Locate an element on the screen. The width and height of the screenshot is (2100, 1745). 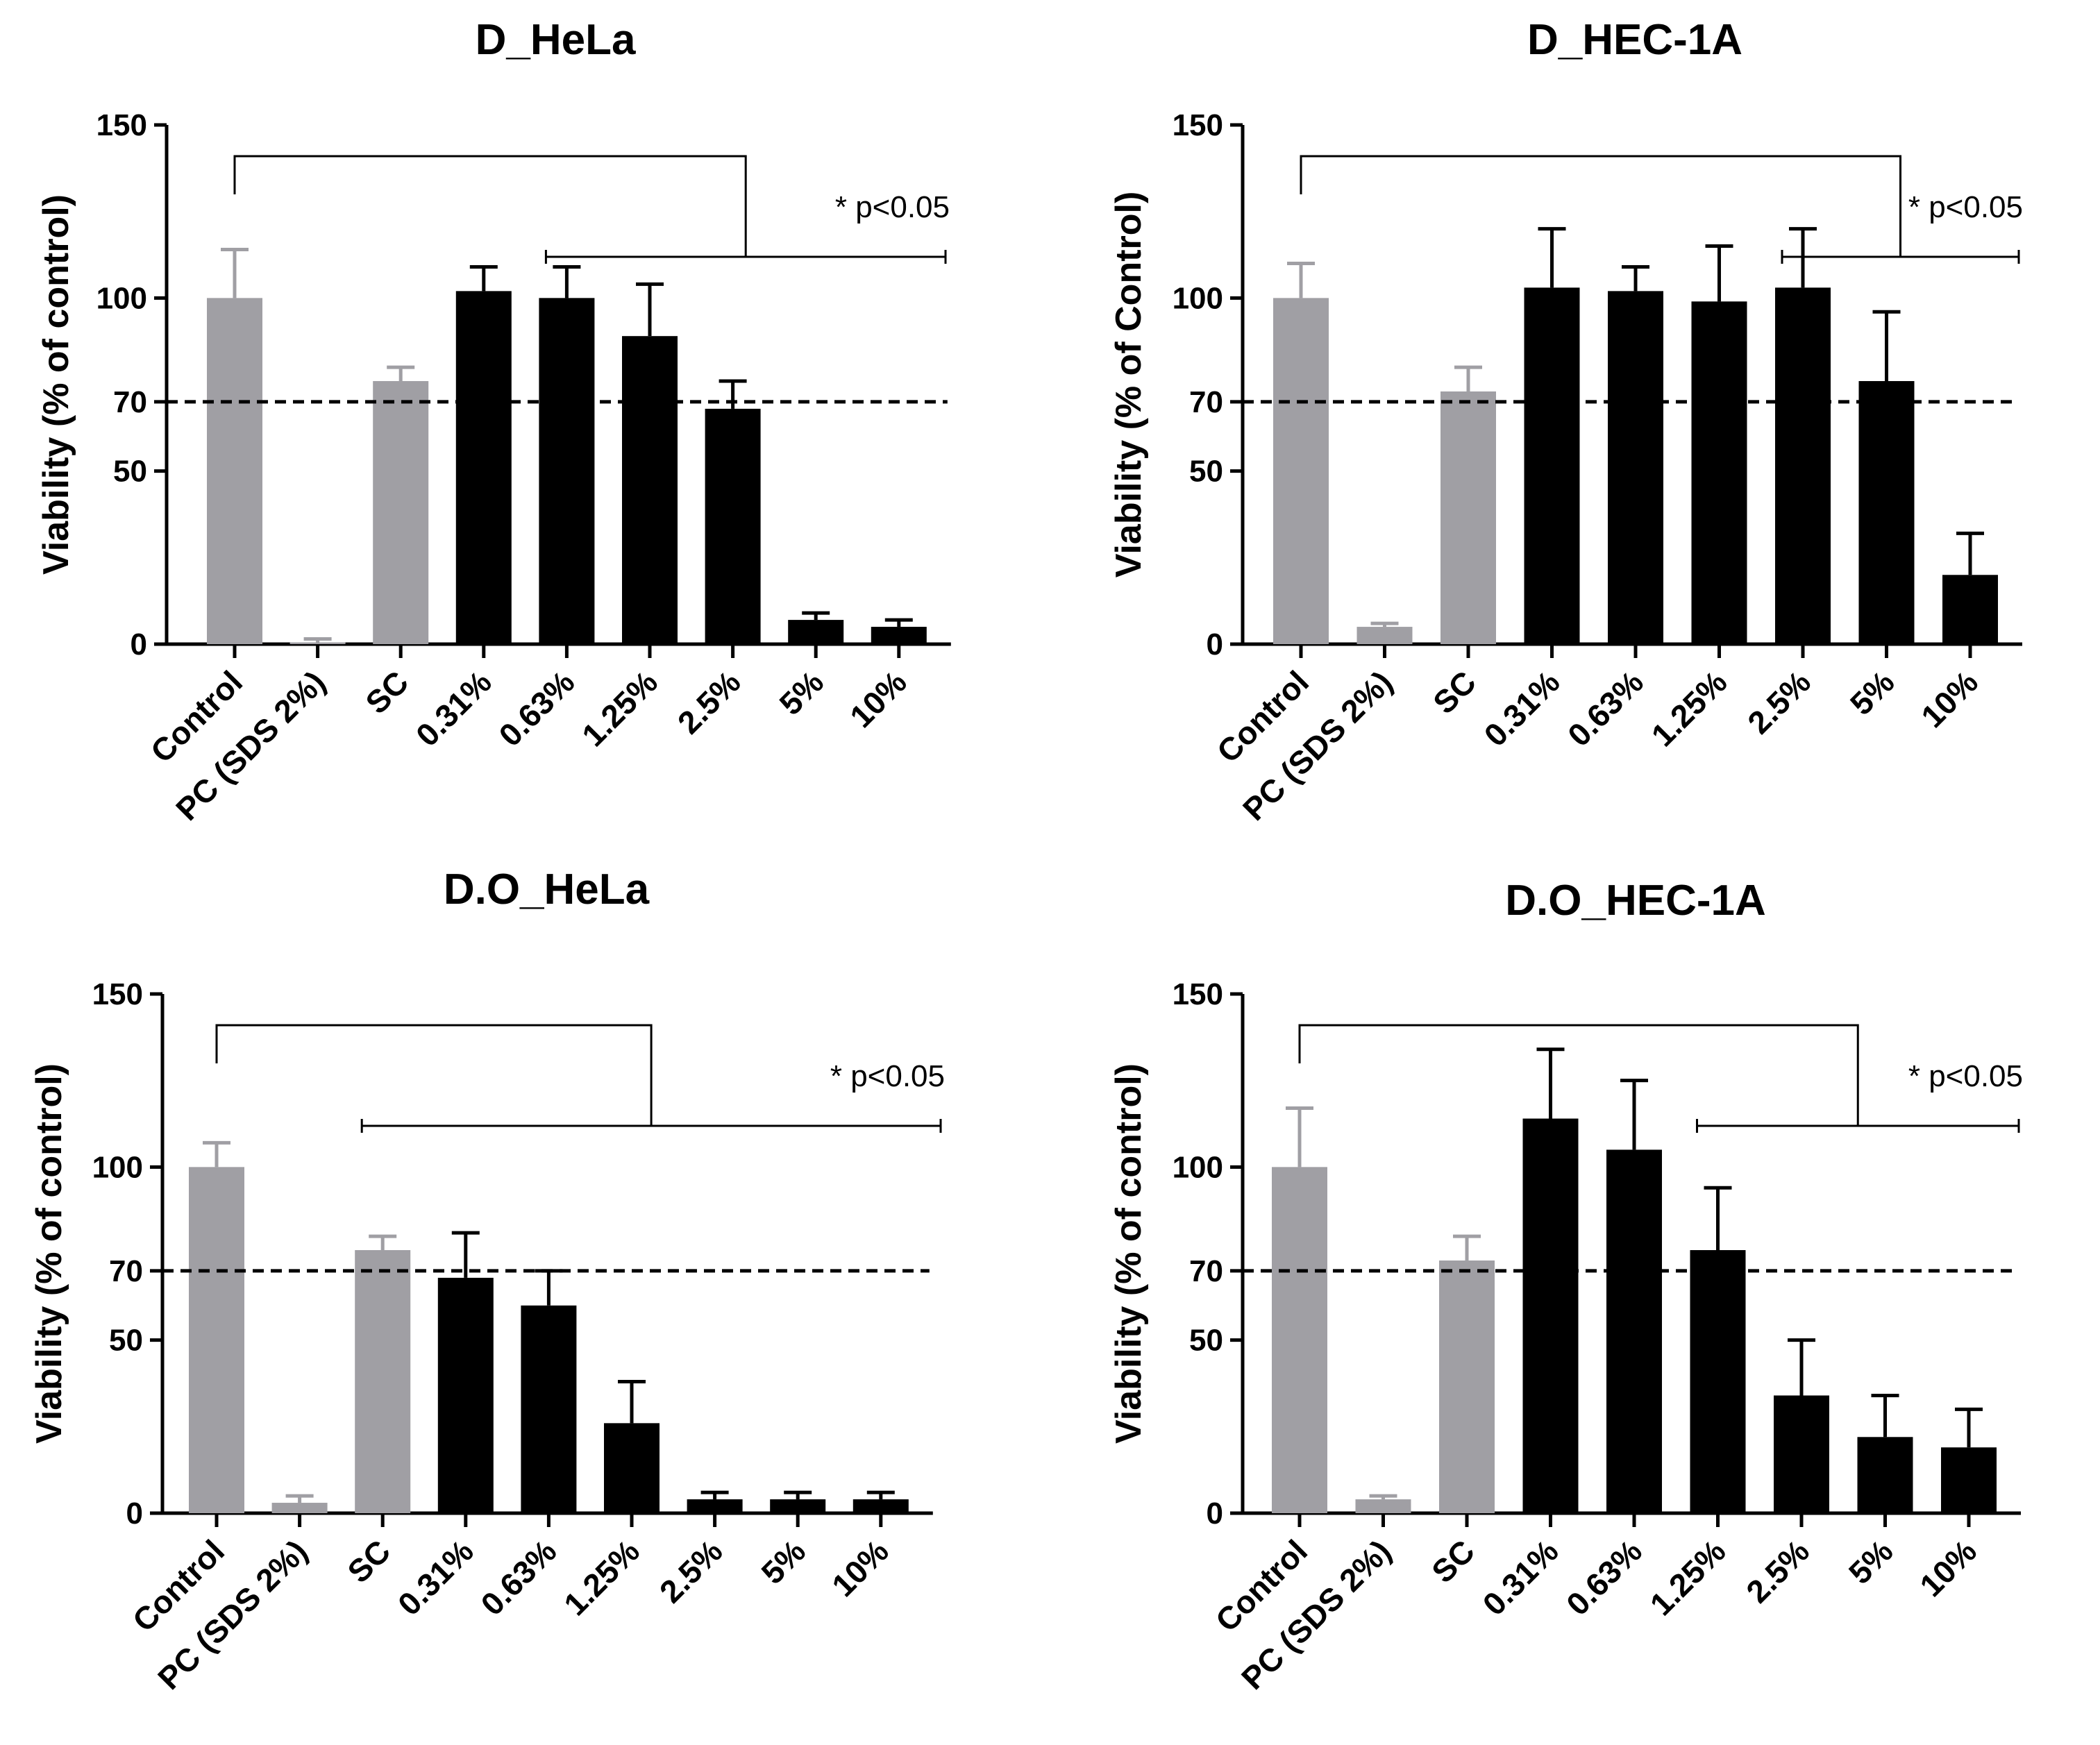
chart-title: D.O_HeLa is located at coordinates (547, 889).